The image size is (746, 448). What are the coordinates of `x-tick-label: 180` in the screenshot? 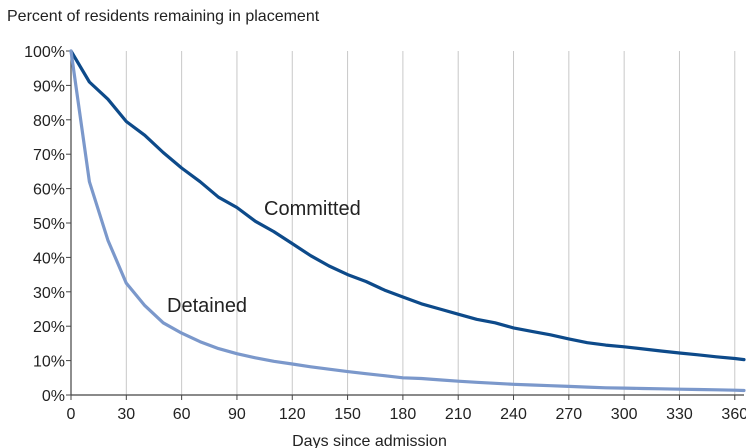 It's located at (403, 414).